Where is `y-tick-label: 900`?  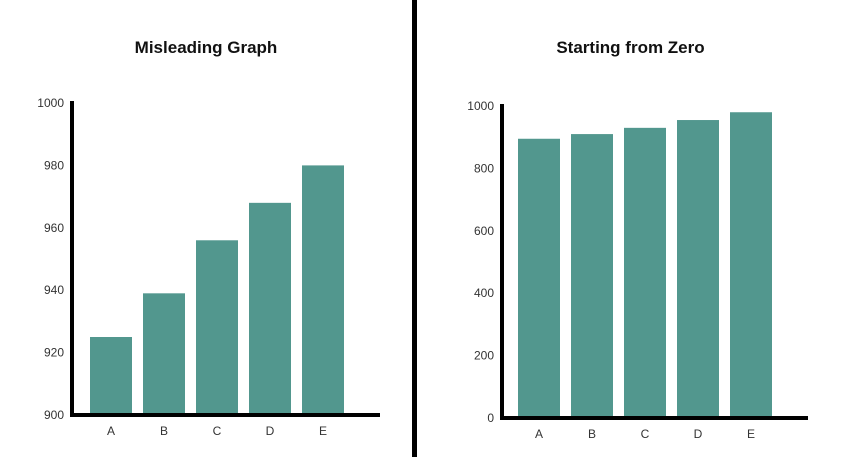
y-tick-label: 900 is located at coordinates (54, 415).